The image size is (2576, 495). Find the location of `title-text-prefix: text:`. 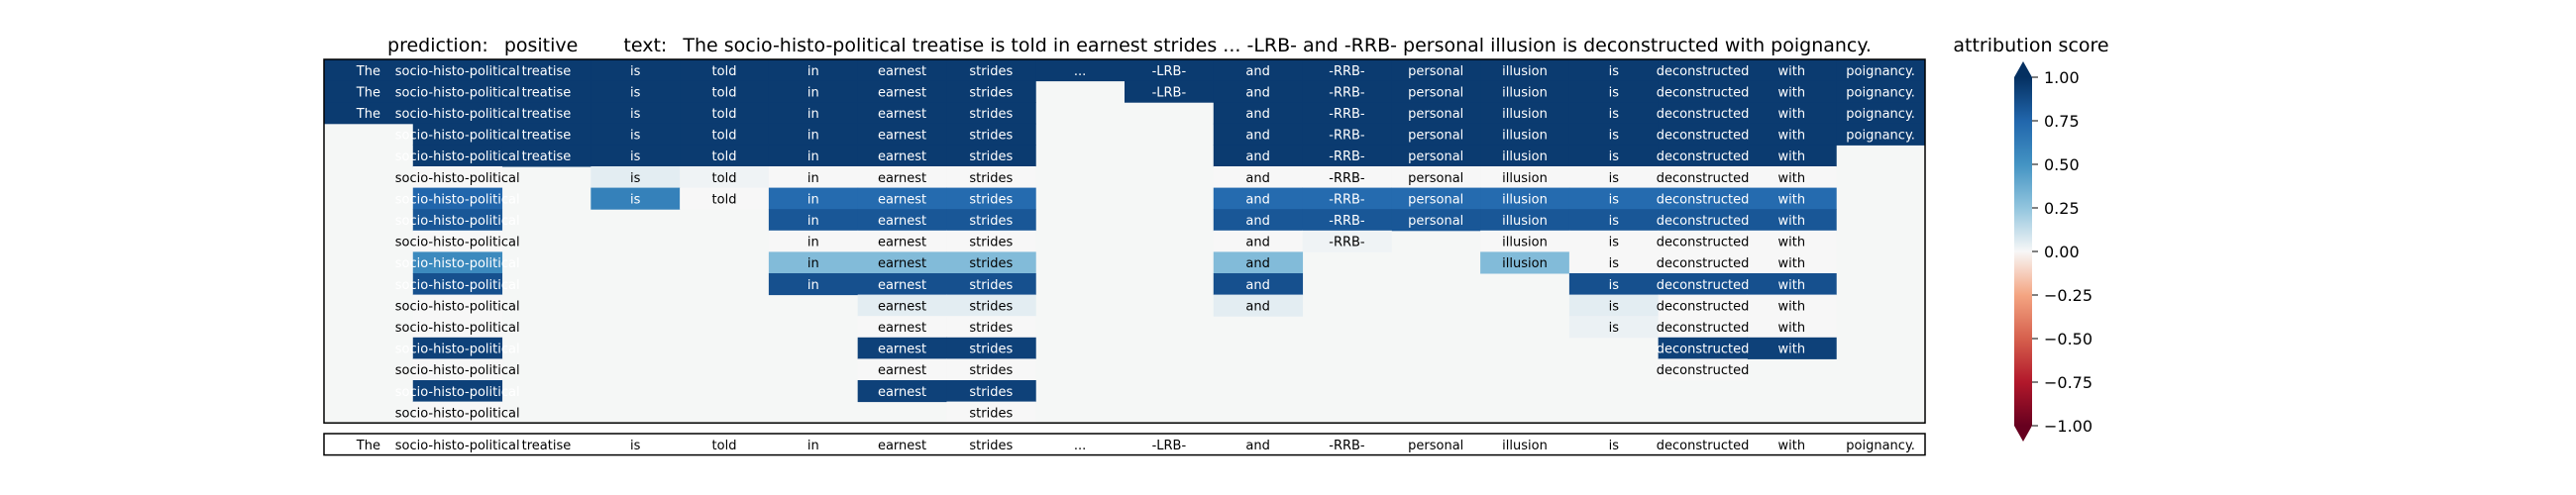

title-text-prefix: text: is located at coordinates (645, 46).